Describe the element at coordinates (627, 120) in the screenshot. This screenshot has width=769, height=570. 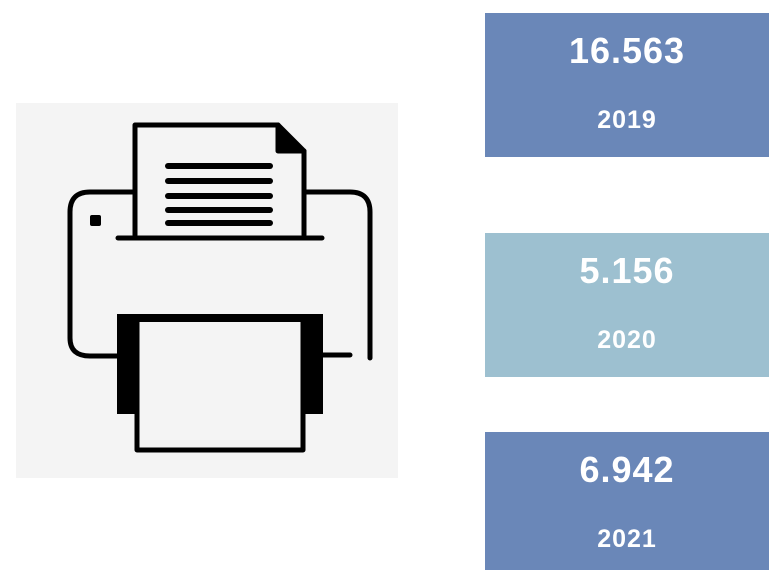
I see `stat-year: 2019` at that location.